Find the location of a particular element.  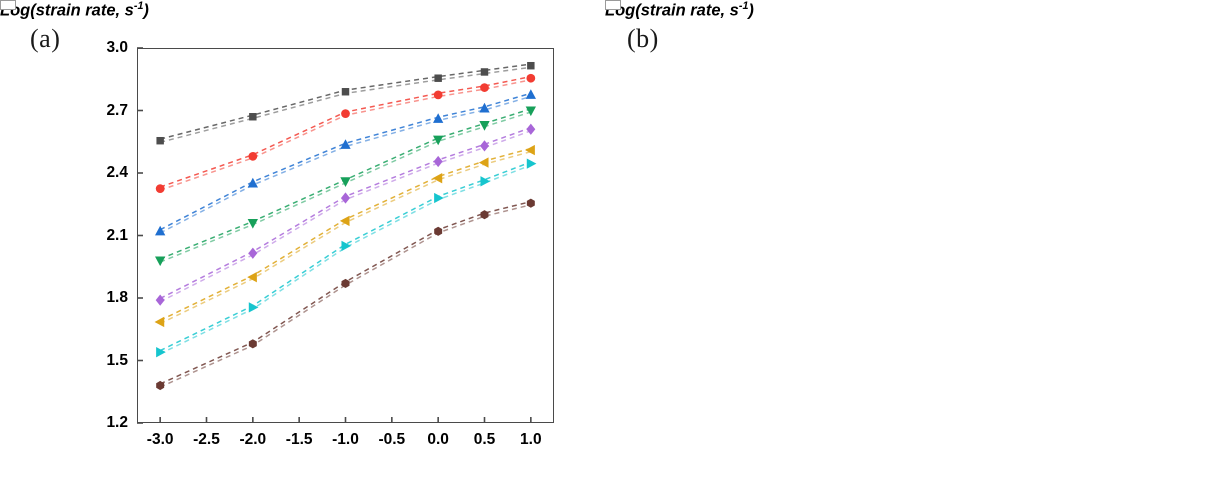

y-tick-label: 2.7 is located at coordinates (117, 110).